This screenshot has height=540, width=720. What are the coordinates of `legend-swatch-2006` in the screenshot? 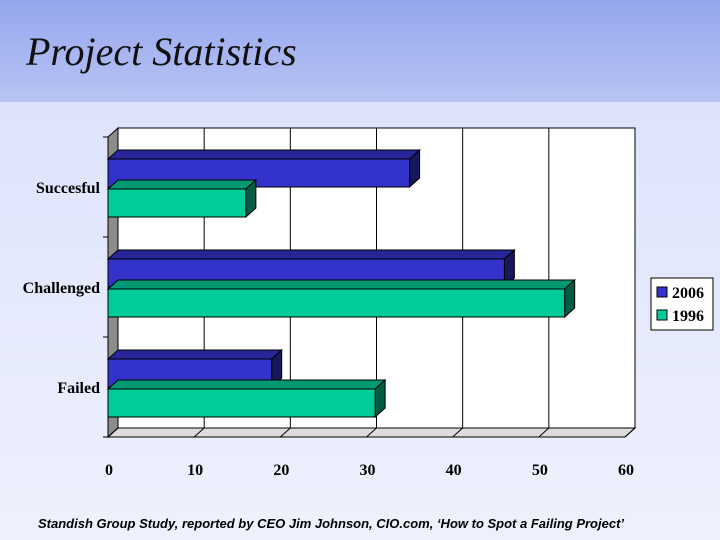 It's located at (662, 292).